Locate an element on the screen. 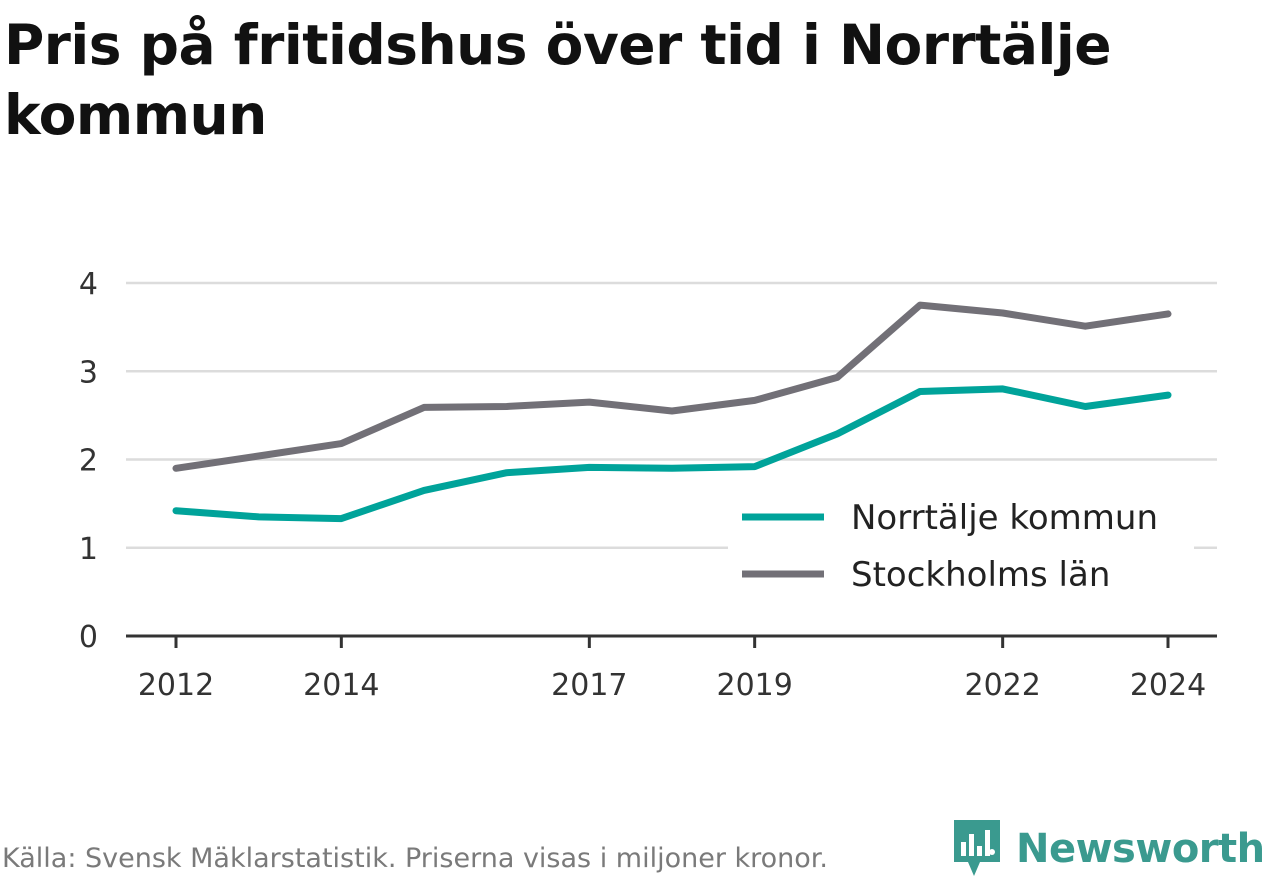  x-tick-label: 2014 is located at coordinates (341, 685).